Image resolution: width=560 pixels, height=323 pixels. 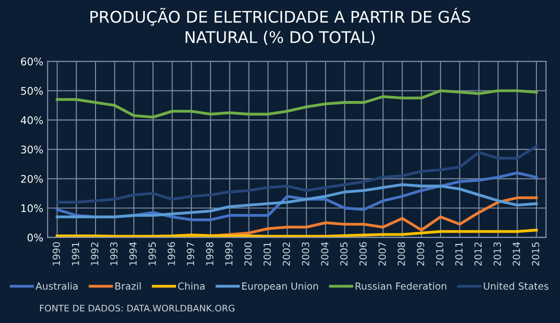 What do you see at coordinates (440, 254) in the screenshot?
I see `x-tick-label: 2010` at bounding box center [440, 254].